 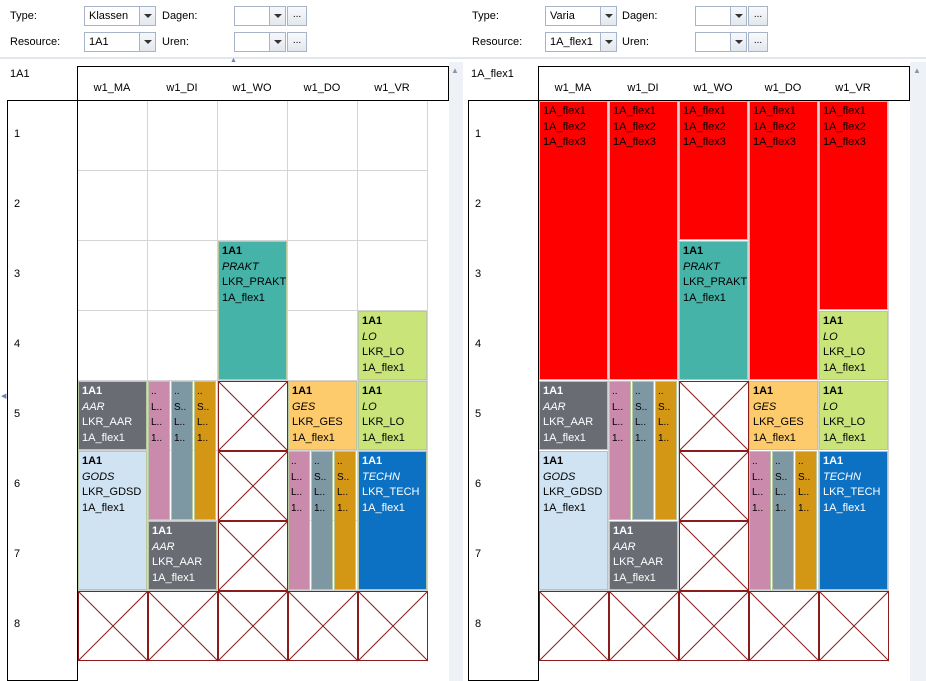 I want to click on resource-select: 1A1, so click(x=120, y=42).